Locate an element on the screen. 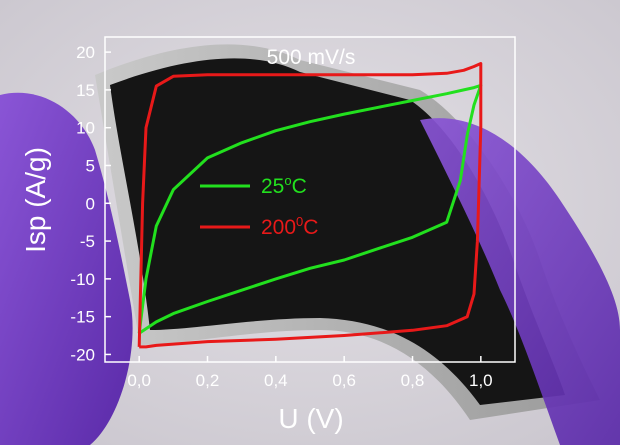 Image resolution: width=620 pixels, height=445 pixels. y-axis-title: Isp (A/g) is located at coordinates (35, 200).